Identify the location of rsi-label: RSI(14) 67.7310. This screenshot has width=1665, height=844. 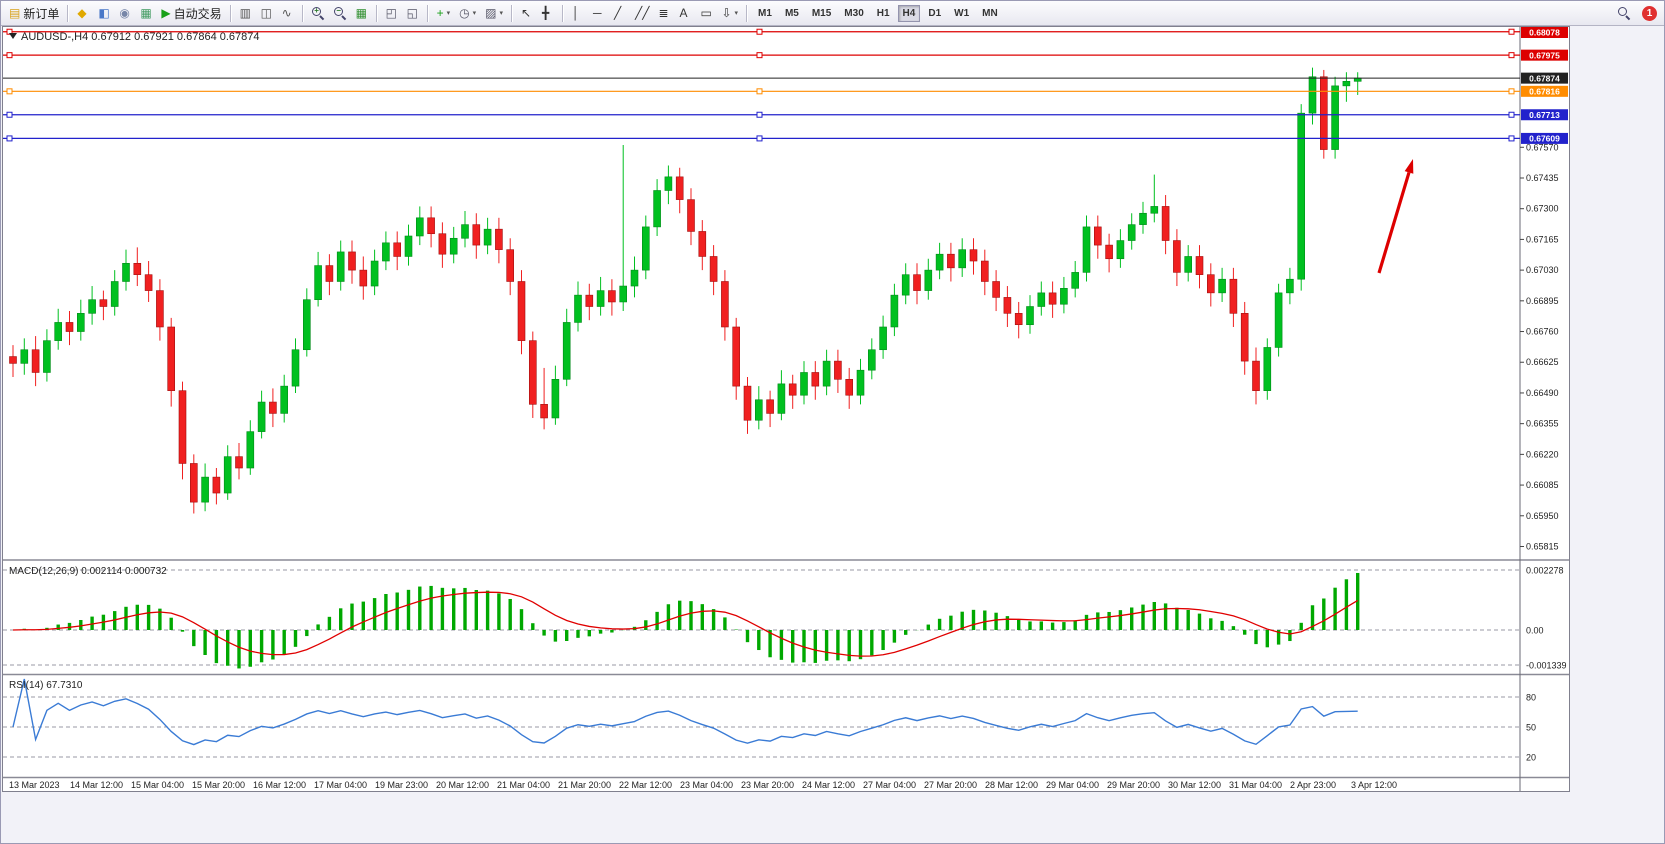
(46, 685).